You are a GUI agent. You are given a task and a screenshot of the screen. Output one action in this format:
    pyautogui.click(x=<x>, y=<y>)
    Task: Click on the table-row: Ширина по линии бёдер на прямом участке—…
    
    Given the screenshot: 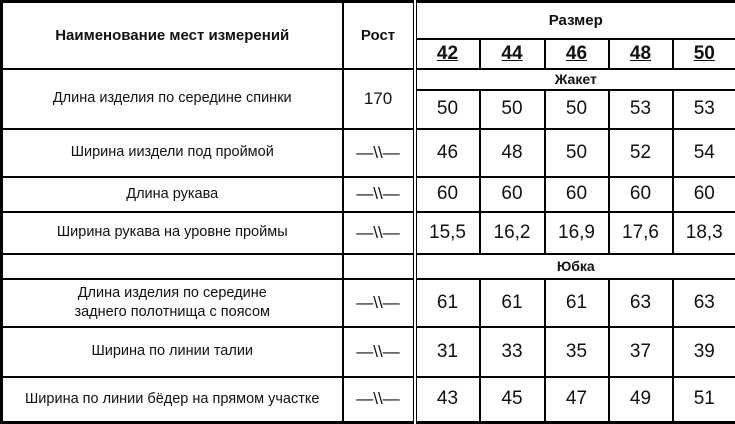 What is the action you would take?
    pyautogui.click(x=368, y=400)
    